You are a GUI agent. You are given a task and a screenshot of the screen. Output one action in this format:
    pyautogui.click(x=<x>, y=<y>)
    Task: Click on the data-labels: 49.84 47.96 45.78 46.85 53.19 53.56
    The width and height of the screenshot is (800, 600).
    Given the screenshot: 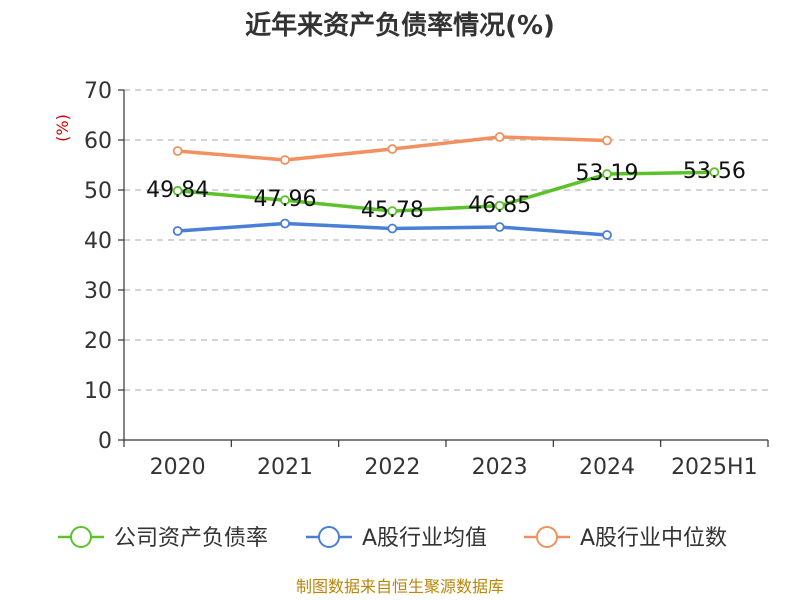 What is the action you would take?
    pyautogui.click(x=446, y=191)
    